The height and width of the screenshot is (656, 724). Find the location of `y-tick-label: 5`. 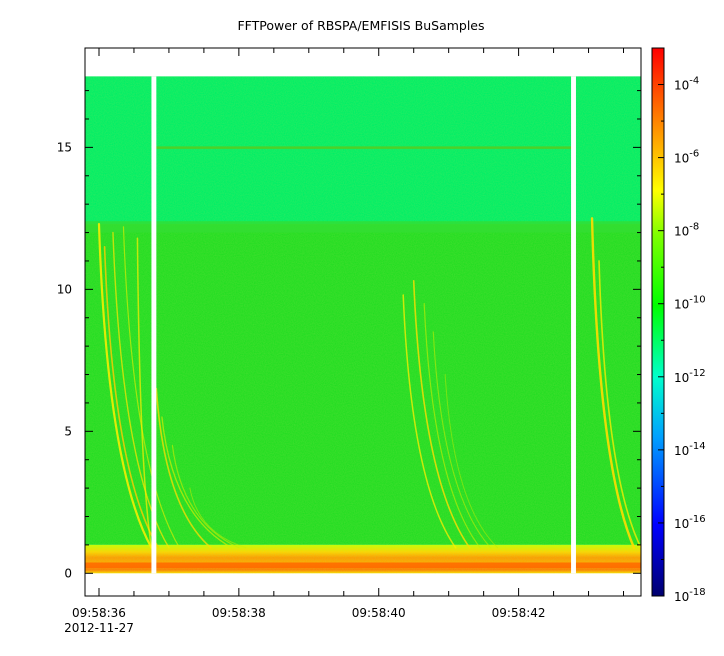

y-tick-label: 5 is located at coordinates (68, 431).